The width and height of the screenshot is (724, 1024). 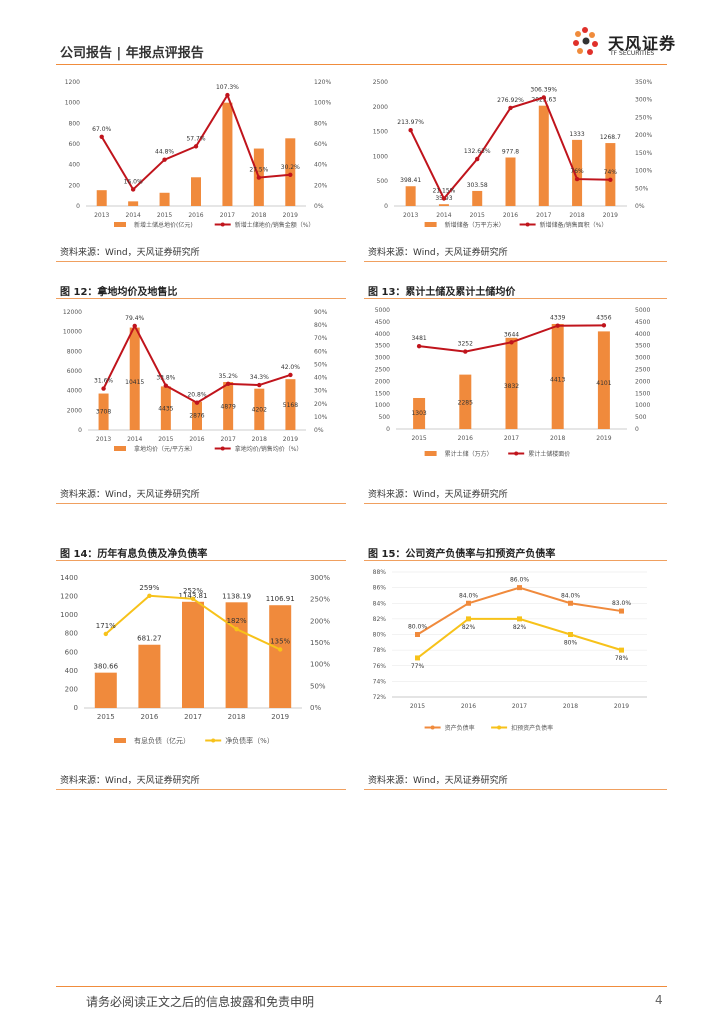 What do you see at coordinates (642, 310) in the screenshot?
I see `y-right-tick-label: 5000` at bounding box center [642, 310].